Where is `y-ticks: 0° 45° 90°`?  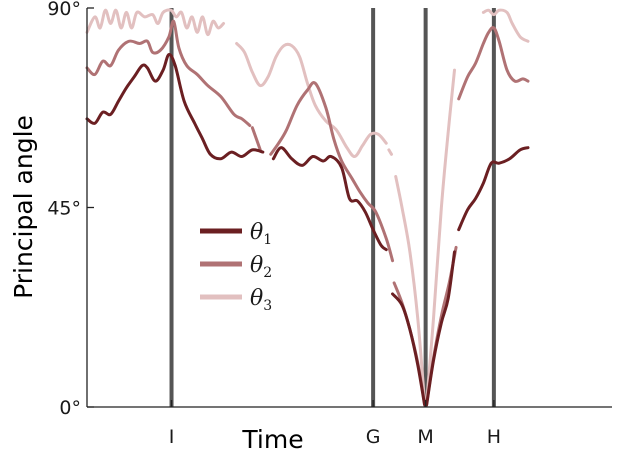 y-ticks: 0° 45° 90° is located at coordinates (70, 209).